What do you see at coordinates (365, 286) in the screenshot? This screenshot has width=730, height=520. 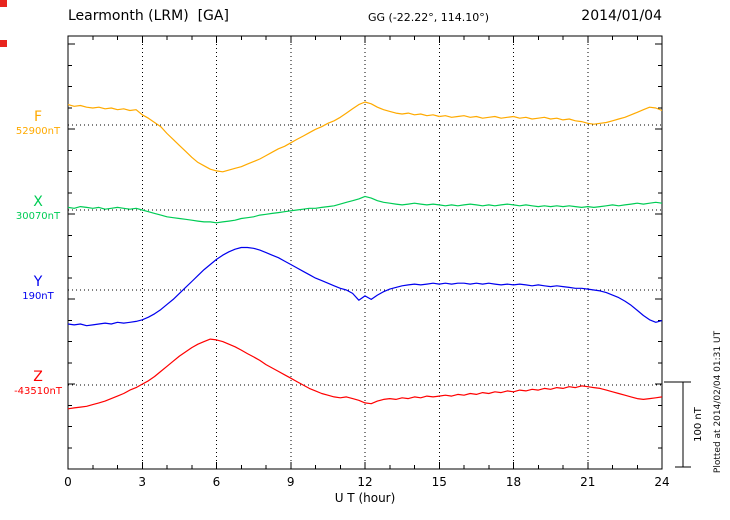 I see `trace-Y` at bounding box center [365, 286].